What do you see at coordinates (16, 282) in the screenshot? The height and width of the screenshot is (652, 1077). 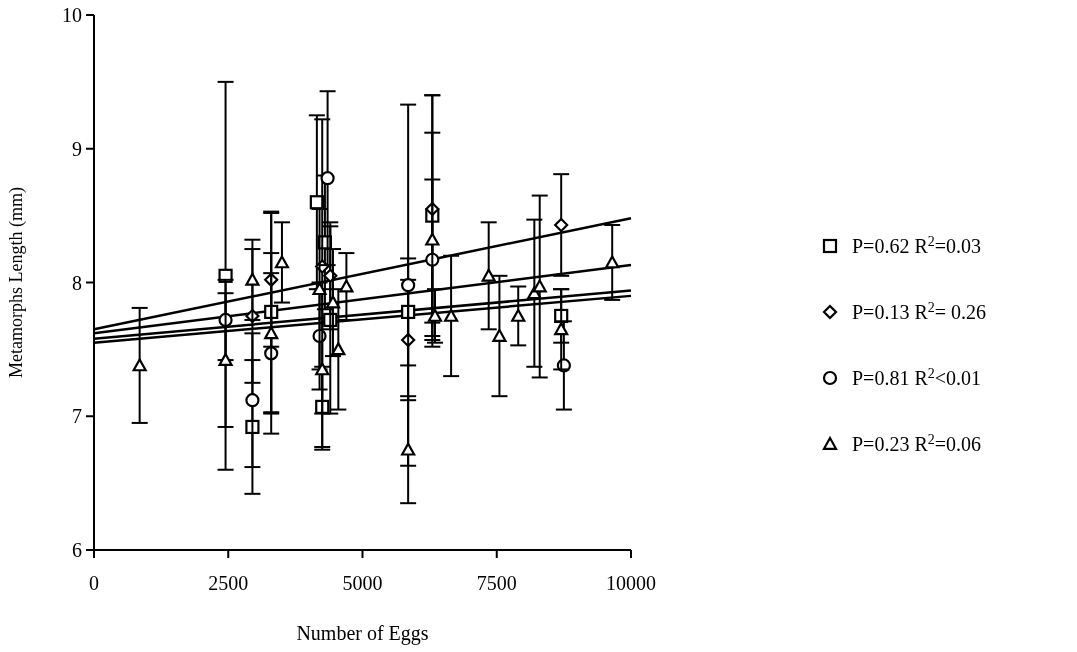 I see `y-axis-title: Metamorphs Length (mm)` at bounding box center [16, 282].